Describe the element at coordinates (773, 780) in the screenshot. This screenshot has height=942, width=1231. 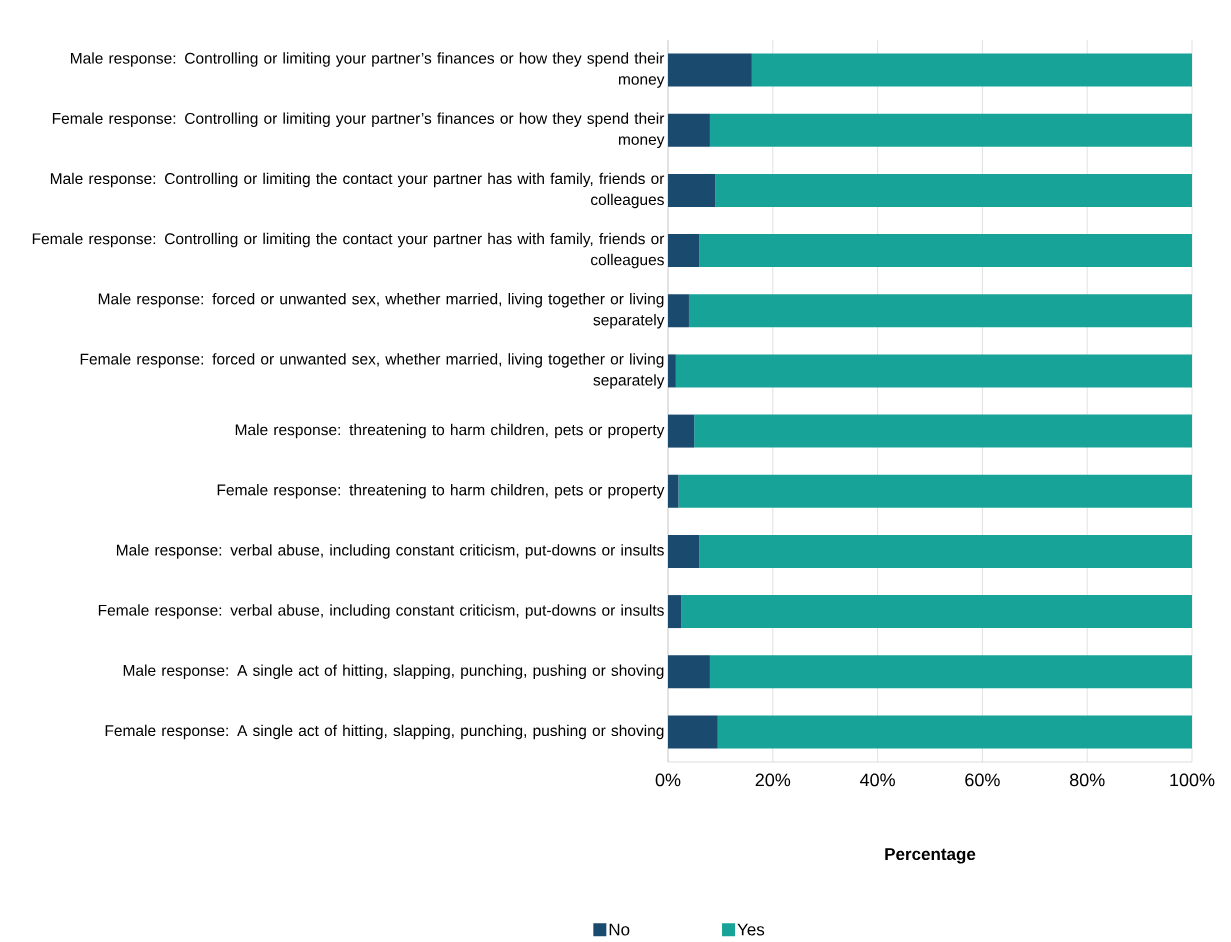
I see `x-tick-label: 20%` at that location.